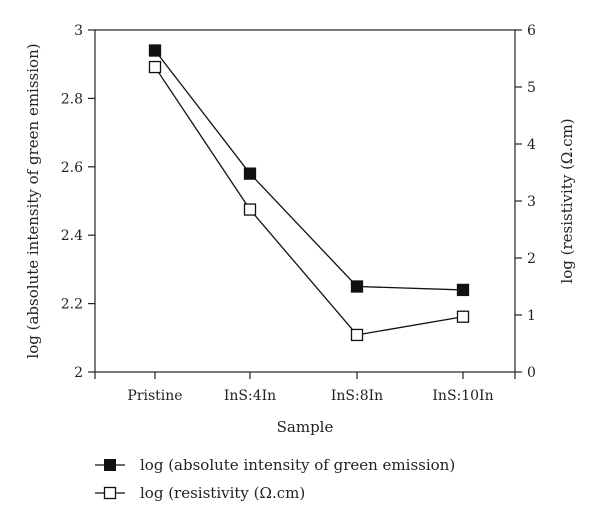  Describe the element at coordinates (78, 373) in the screenshot. I see `y-left-tick-label: 2` at that location.